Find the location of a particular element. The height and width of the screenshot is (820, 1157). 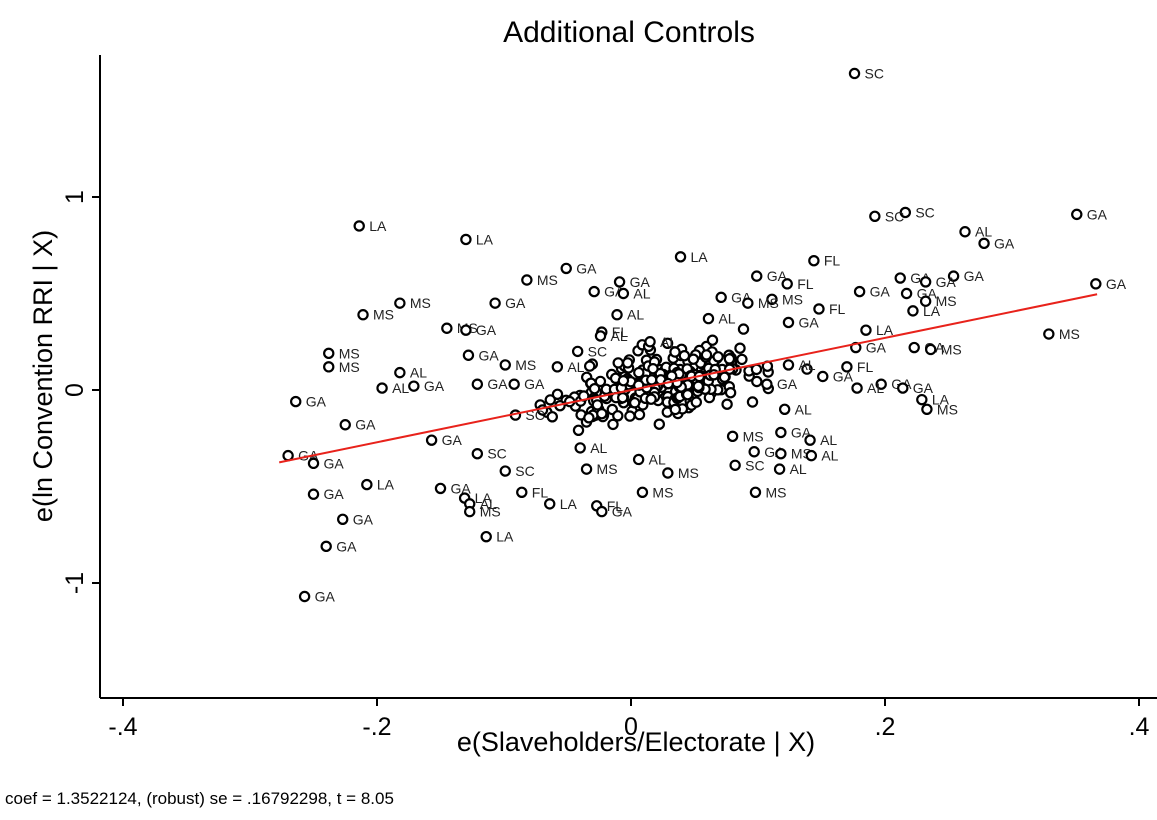

x-tick-label: 0 is located at coordinates (631, 727).